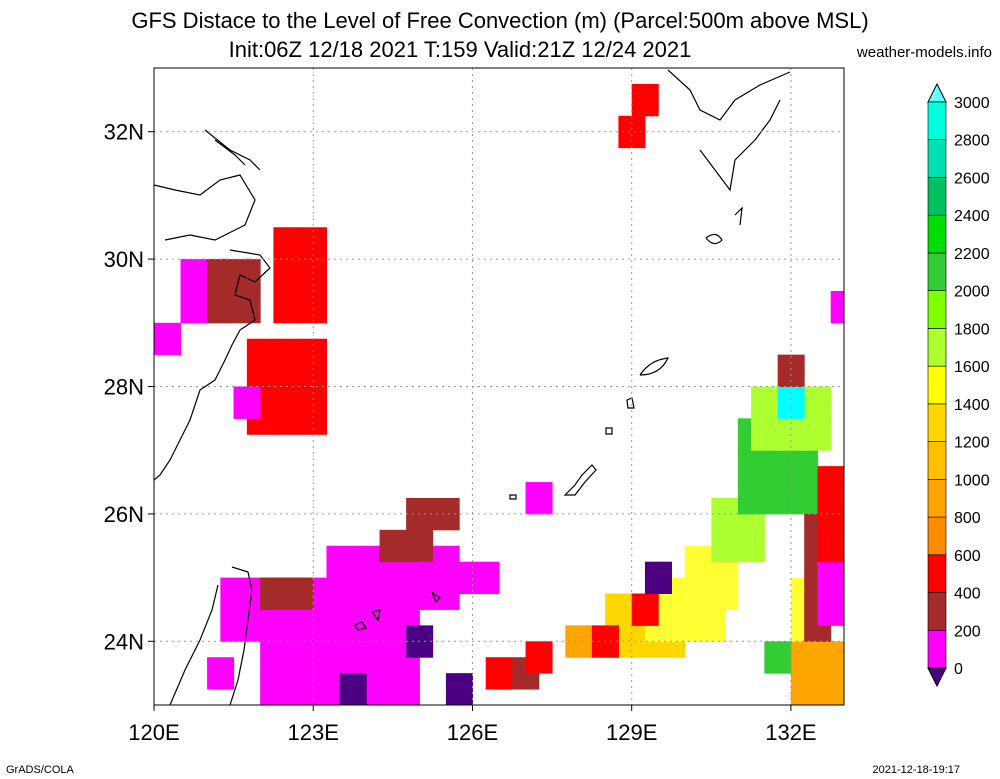 The height and width of the screenshot is (779, 1000). I want to click on colorbar-label: 400, so click(967, 594).